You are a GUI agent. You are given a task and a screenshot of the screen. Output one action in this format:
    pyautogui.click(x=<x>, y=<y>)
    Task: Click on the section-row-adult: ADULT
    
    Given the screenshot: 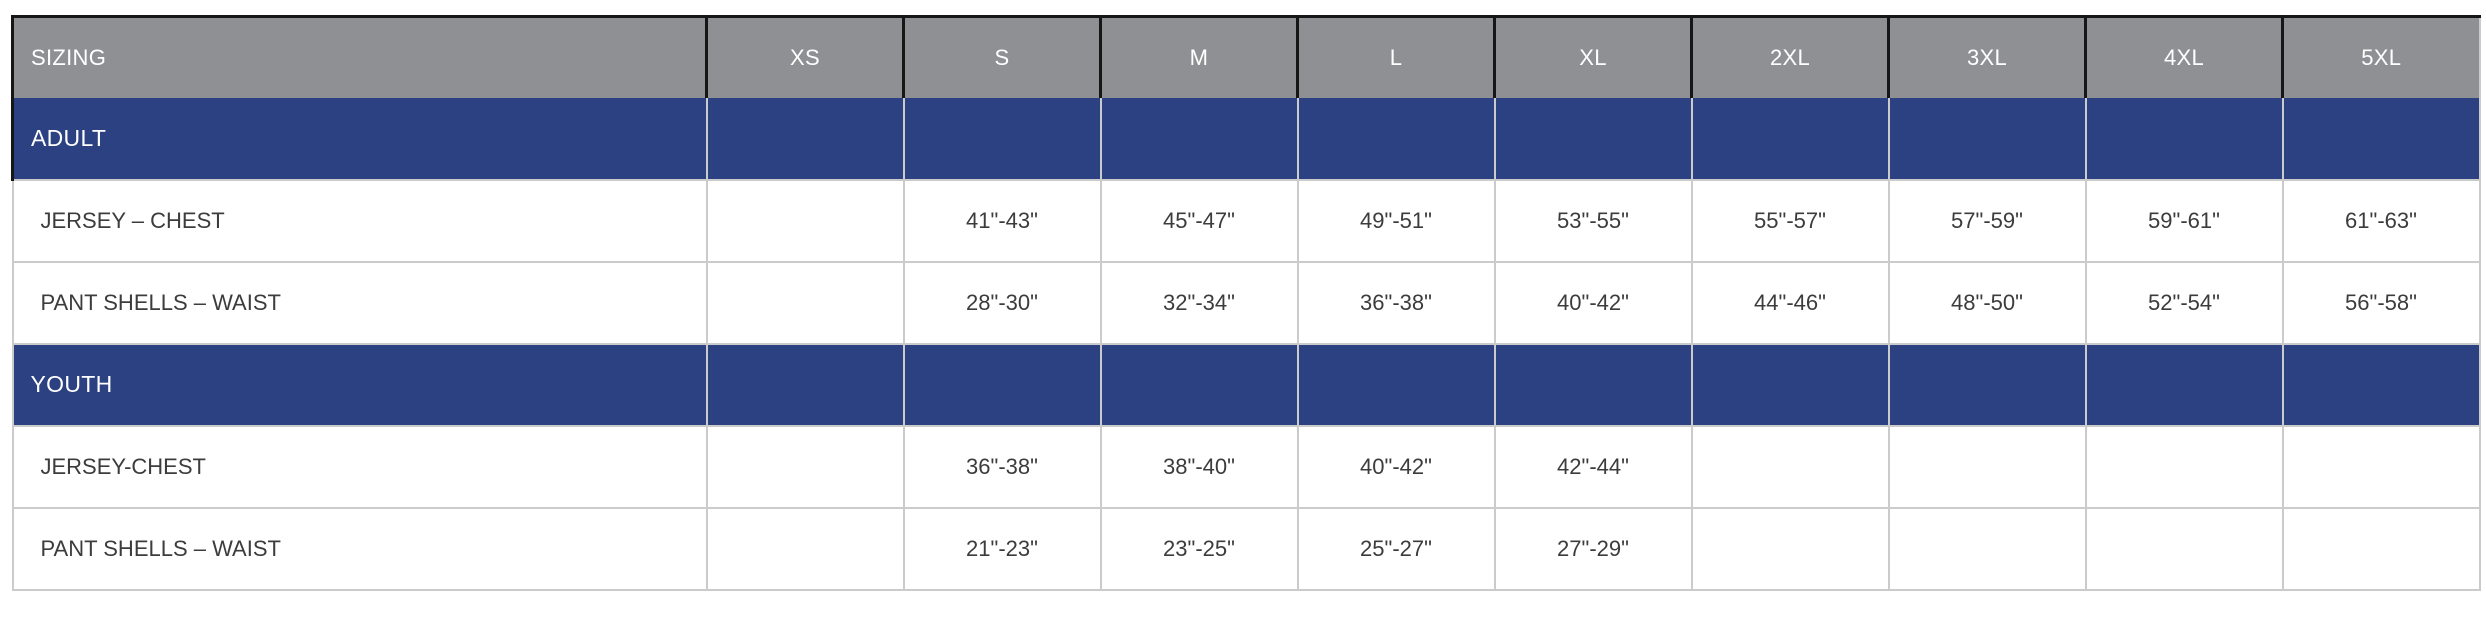 What is the action you would take?
    pyautogui.click(x=1246, y=138)
    